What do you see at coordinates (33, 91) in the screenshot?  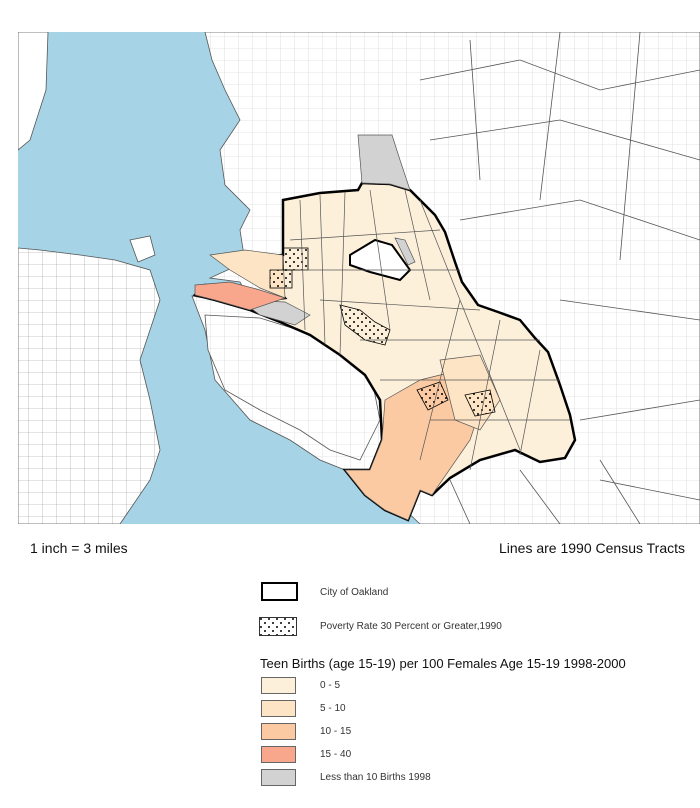 I see `marin-land` at bounding box center [33, 91].